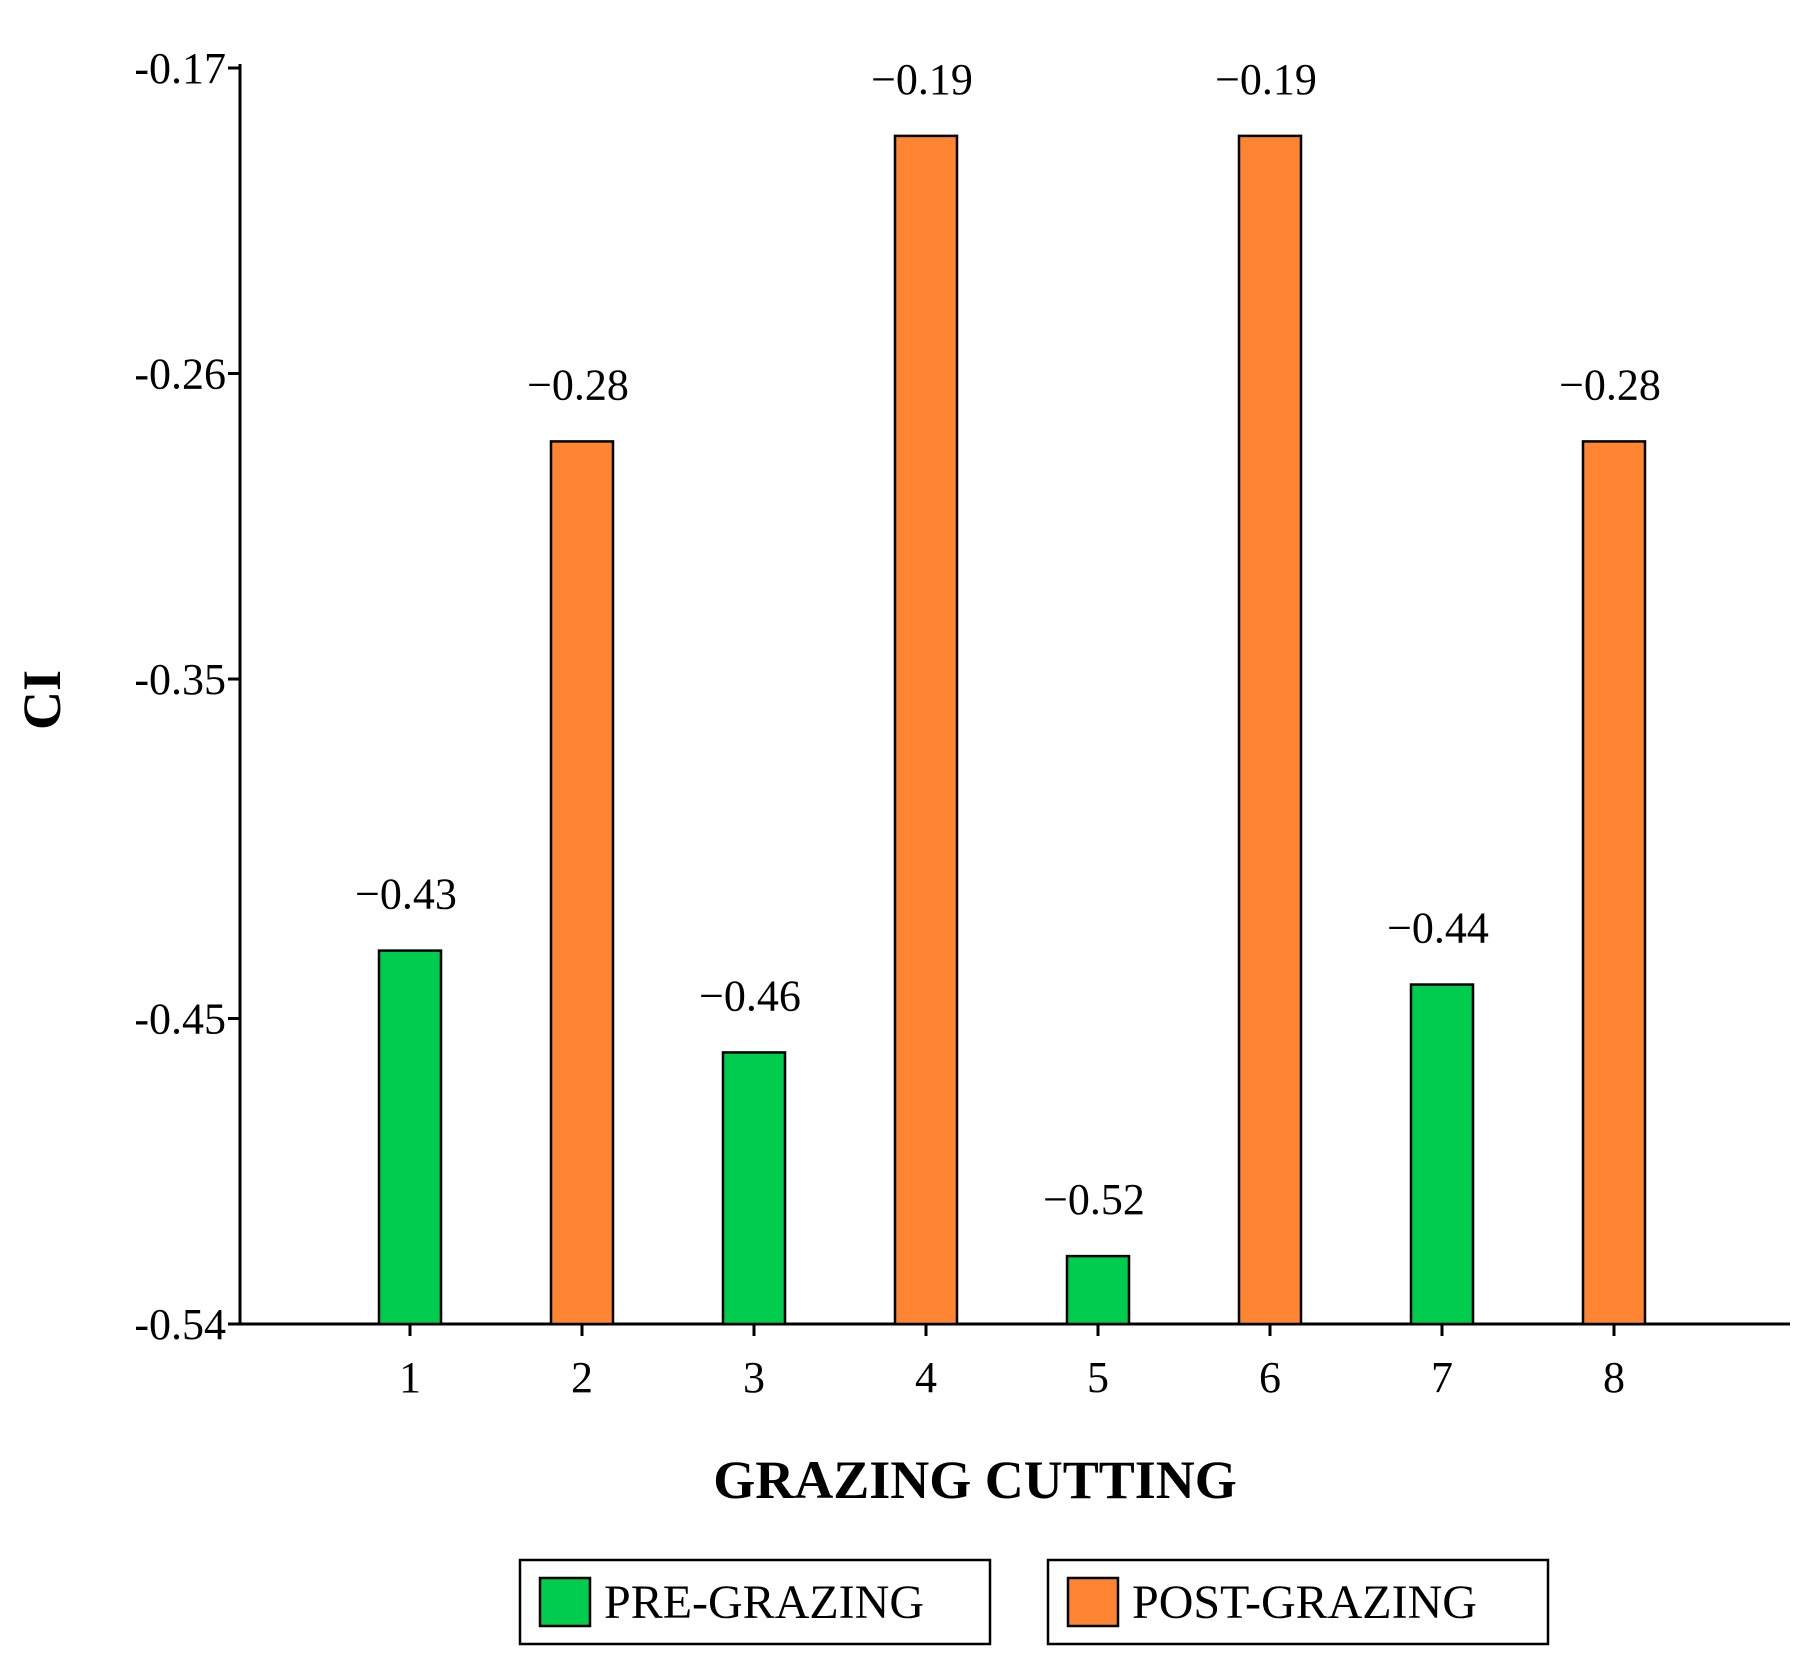  Describe the element at coordinates (1034, 1602) in the screenshot. I see `legend: PRE-GRAZING POST-GRAZING` at that location.